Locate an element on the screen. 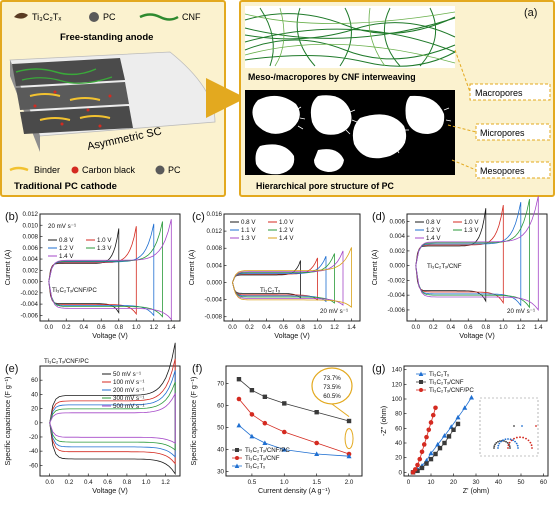  carbon-black-icon is located at coordinates (75, 170).